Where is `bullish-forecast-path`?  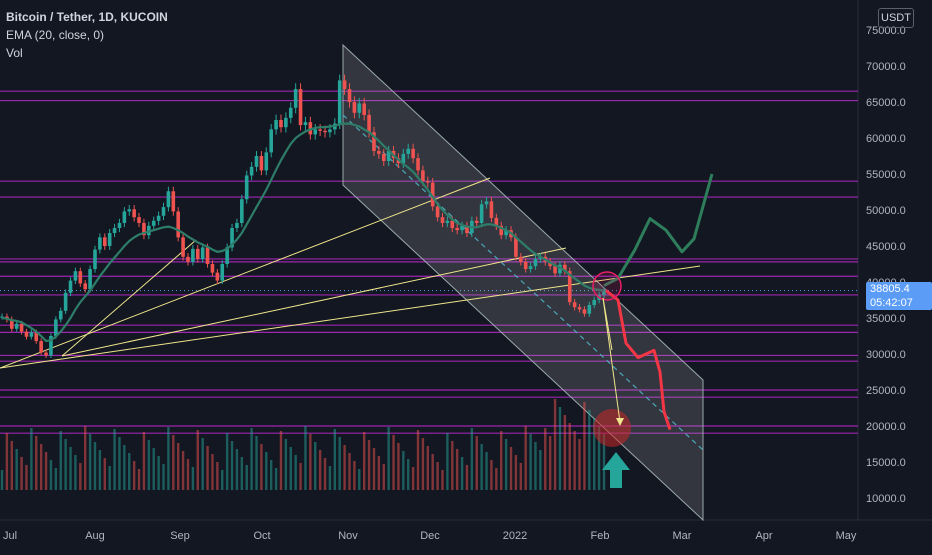 bullish-forecast-path is located at coordinates (658, 230).